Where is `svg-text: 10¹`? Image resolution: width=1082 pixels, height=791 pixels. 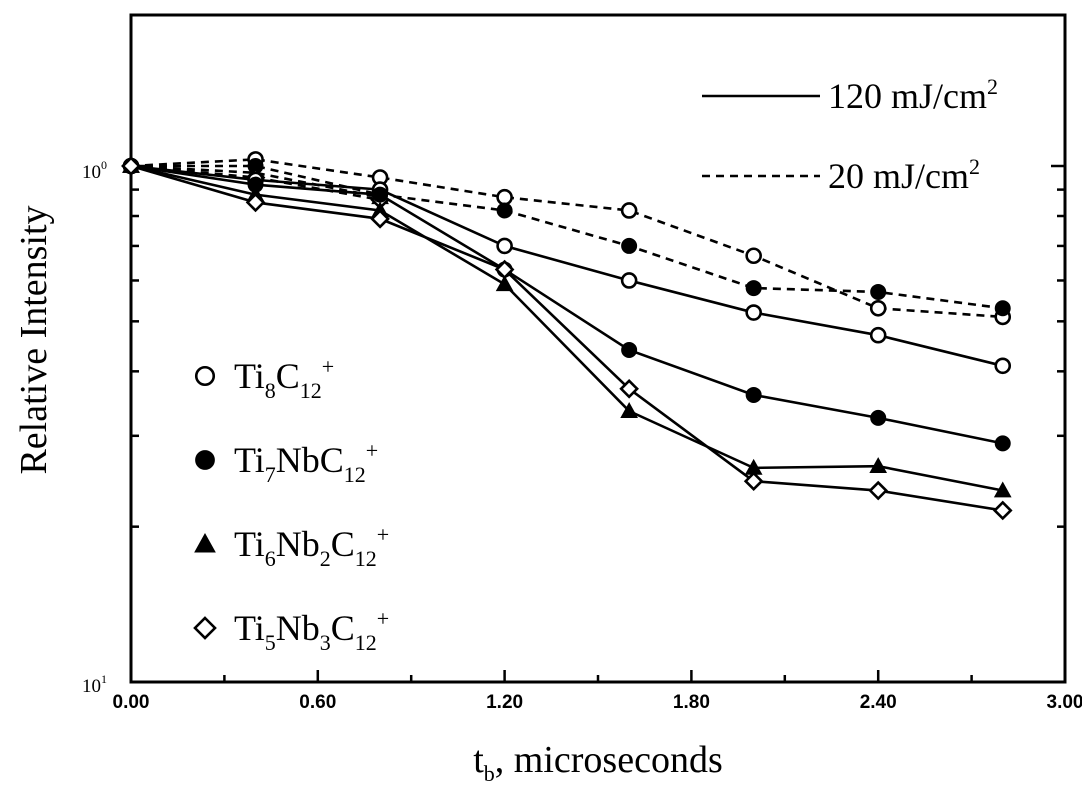 svg-text: 10¹ is located at coordinates (94, 684).